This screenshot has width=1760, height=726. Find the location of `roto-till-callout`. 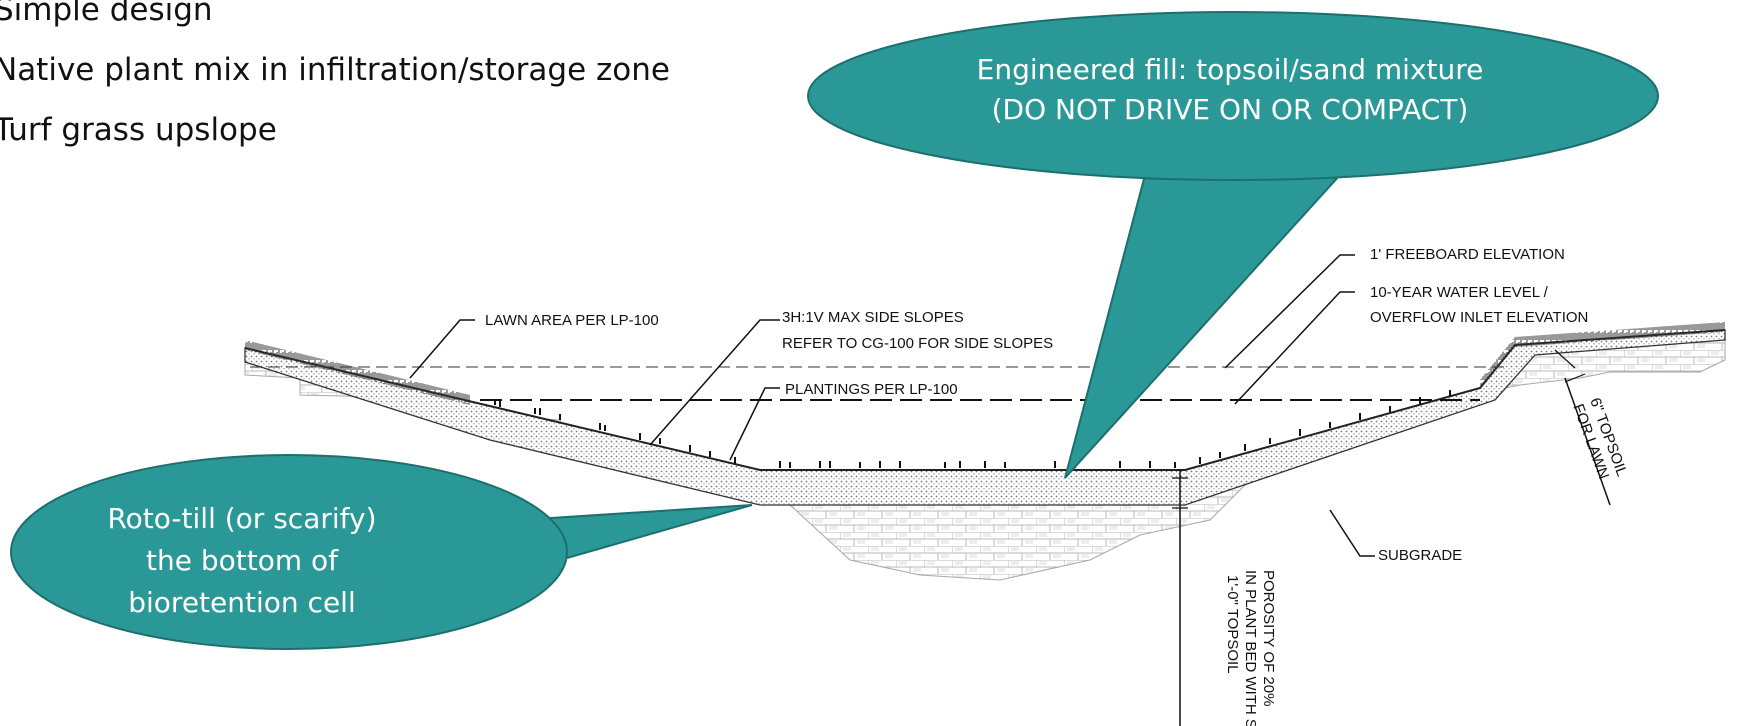

roto-till-callout is located at coordinates (381, 552).